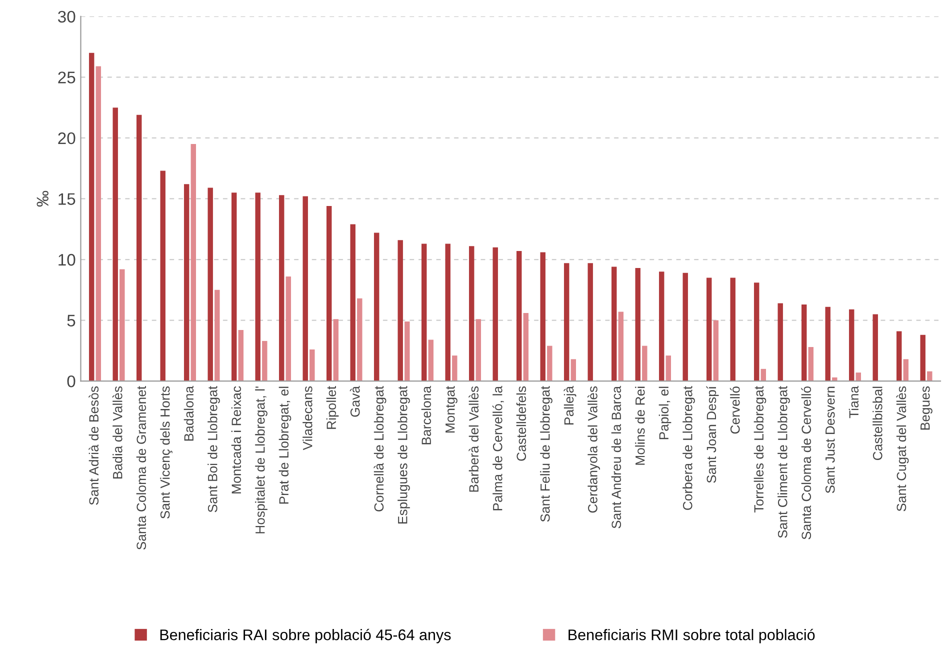  Describe the element at coordinates (498, 448) in the screenshot. I see `x-tick-label: Palma de Cervelló, la` at that location.